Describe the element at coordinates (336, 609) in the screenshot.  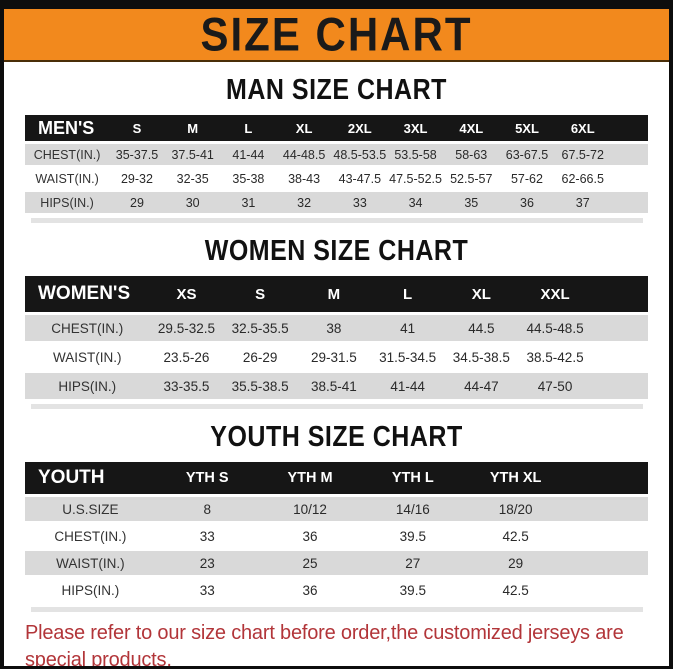
I see `youth-table-bottom-strip` at that location.